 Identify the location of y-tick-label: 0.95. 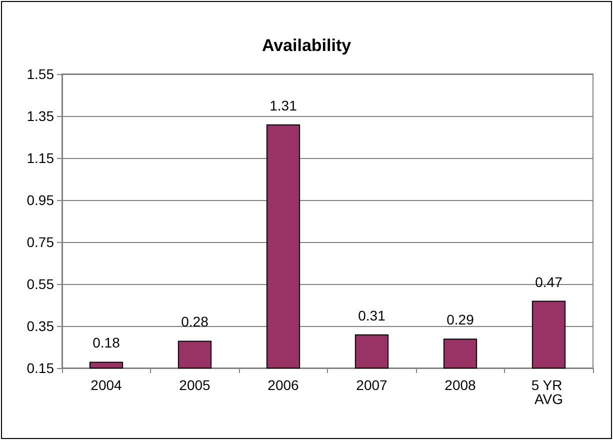
(40, 200).